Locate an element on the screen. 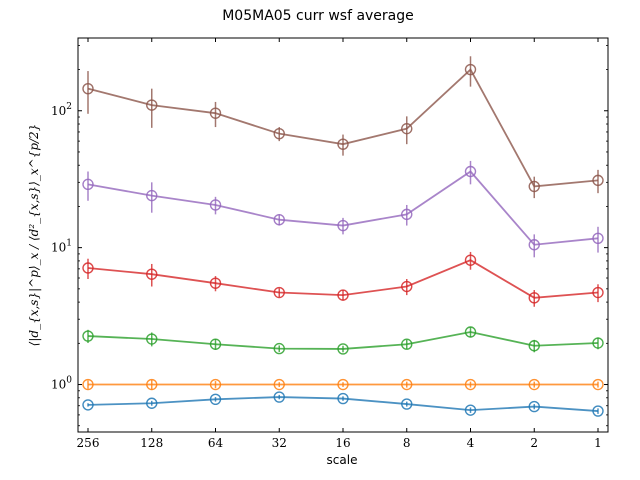  x-tick-label: 16 is located at coordinates (342, 443).